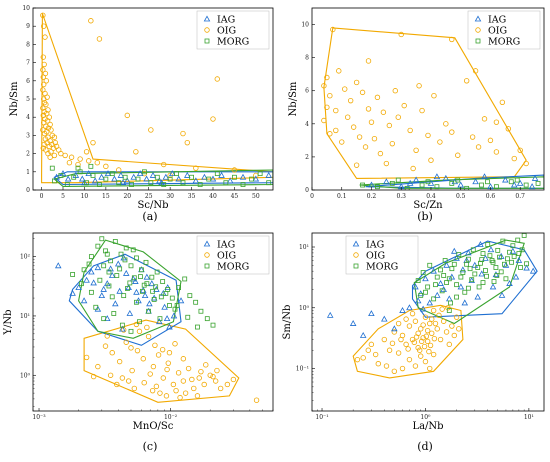 The height and width of the screenshot is (462, 550). What do you see at coordinates (192, 196) in the screenshot?
I see `x-tick-label: 35` at bounding box center [192, 196].